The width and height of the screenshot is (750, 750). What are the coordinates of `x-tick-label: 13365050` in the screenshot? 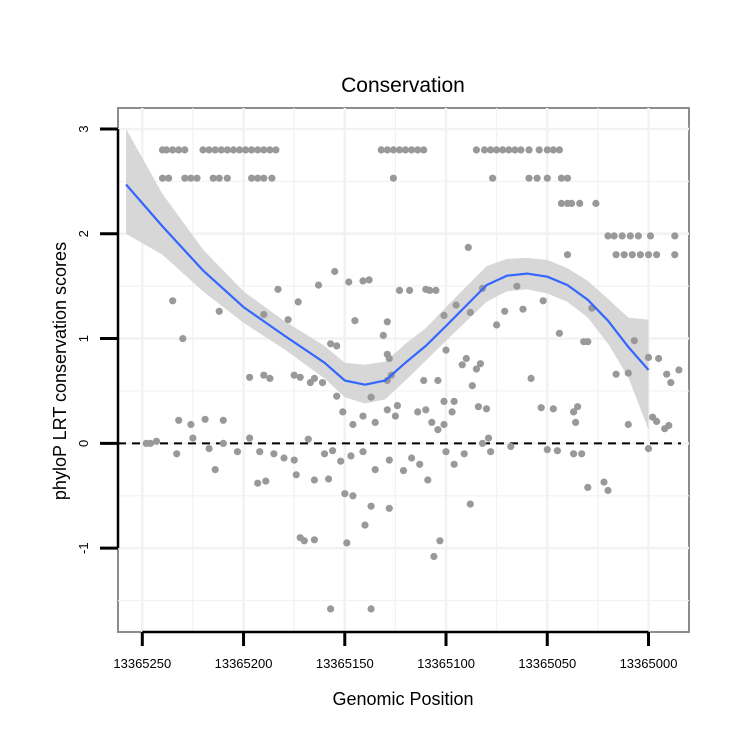 It's located at (547, 663).